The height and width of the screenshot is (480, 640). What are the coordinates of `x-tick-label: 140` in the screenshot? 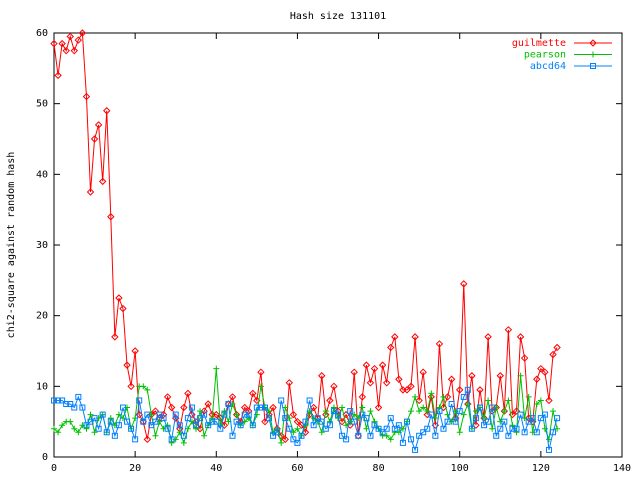 It's located at (622, 468).